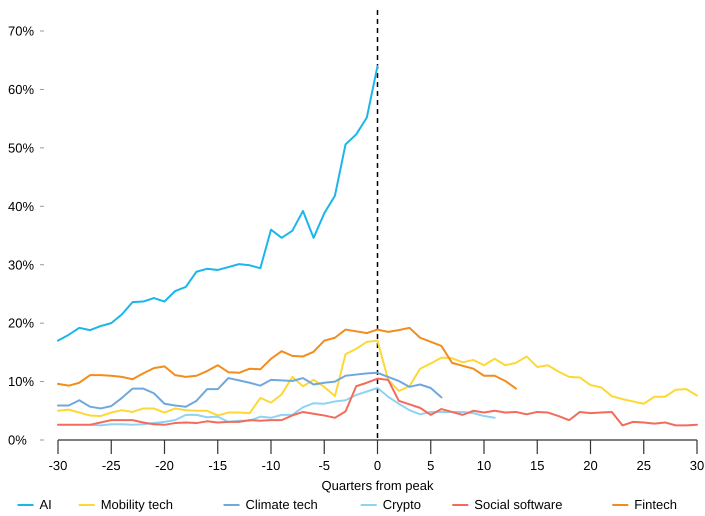 This screenshot has height=516, width=705. I want to click on x-tick-label: -30, so click(58, 465).